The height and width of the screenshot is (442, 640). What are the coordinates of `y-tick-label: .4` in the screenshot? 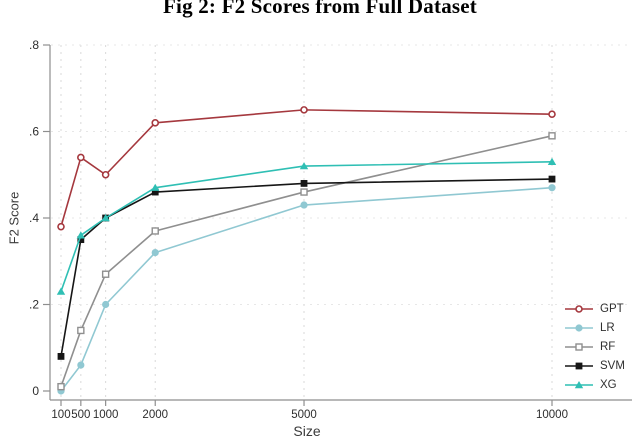 It's located at (34, 218).